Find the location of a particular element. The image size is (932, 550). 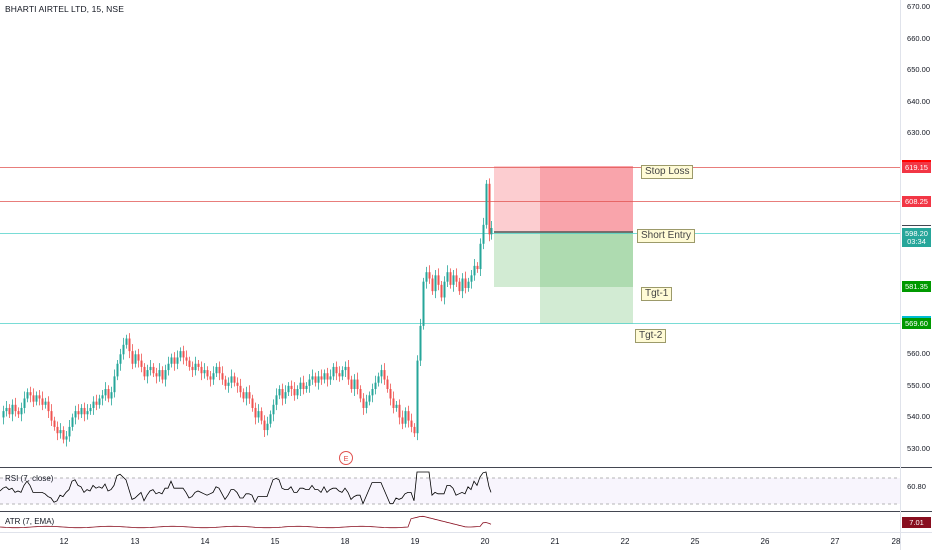

price-tag: 569.60 is located at coordinates (916, 324).